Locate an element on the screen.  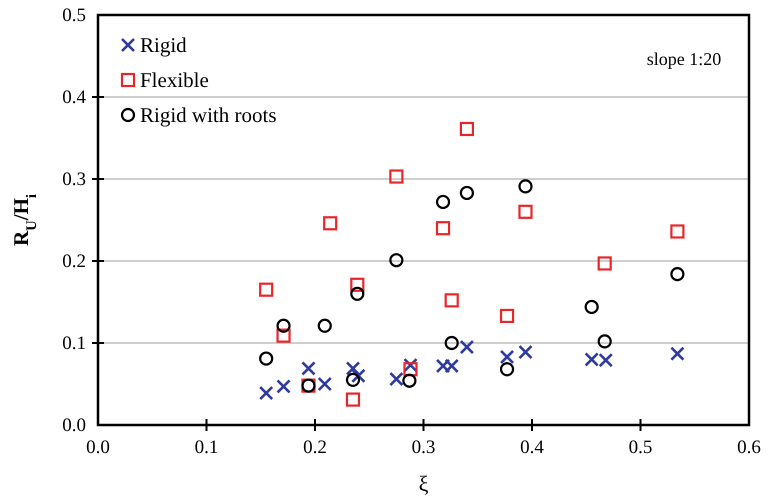
y-tick-label: 0.3 is located at coordinates (74, 179).